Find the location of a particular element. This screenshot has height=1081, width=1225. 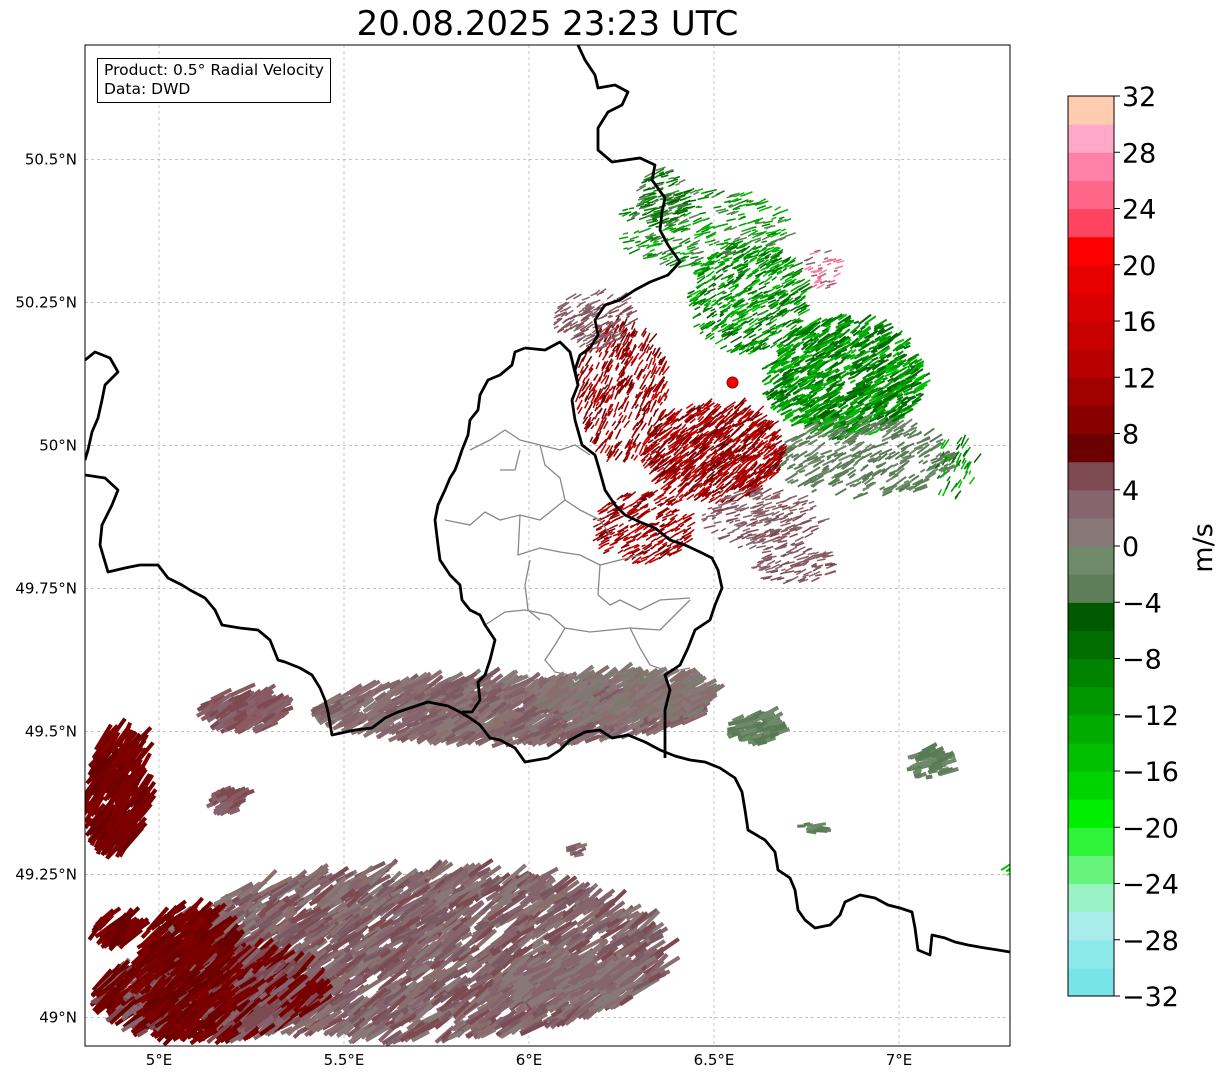

colorbar-tick-label: 16 is located at coordinates (1139, 322).